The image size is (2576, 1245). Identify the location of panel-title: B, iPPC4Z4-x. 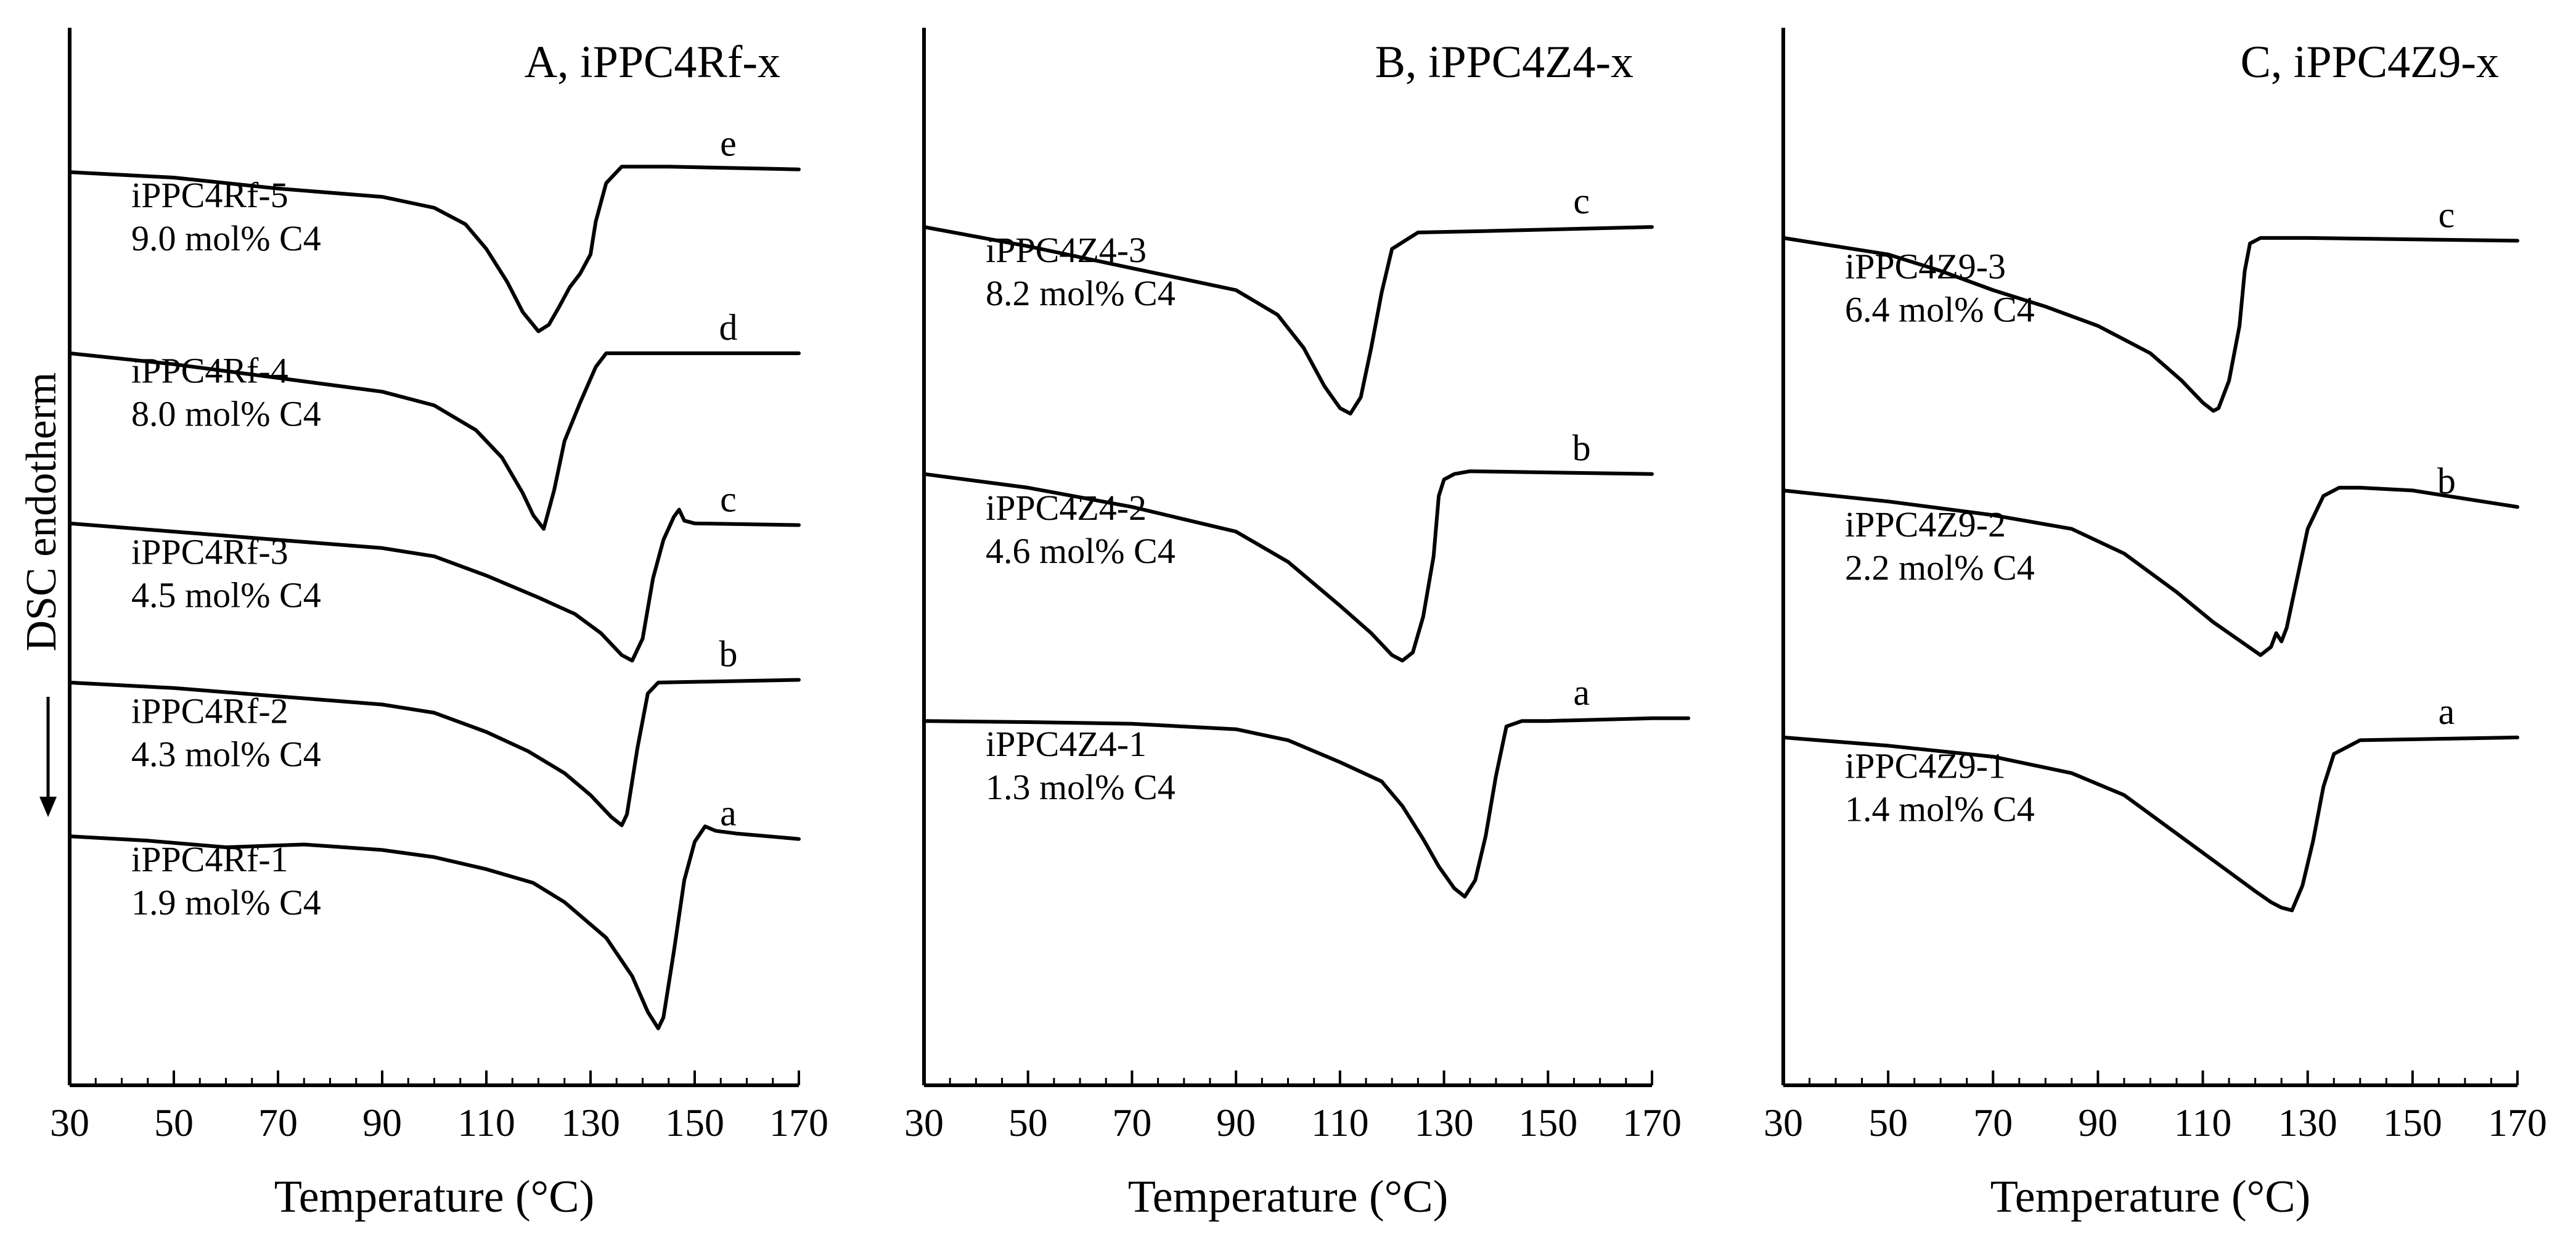
(1504, 63).